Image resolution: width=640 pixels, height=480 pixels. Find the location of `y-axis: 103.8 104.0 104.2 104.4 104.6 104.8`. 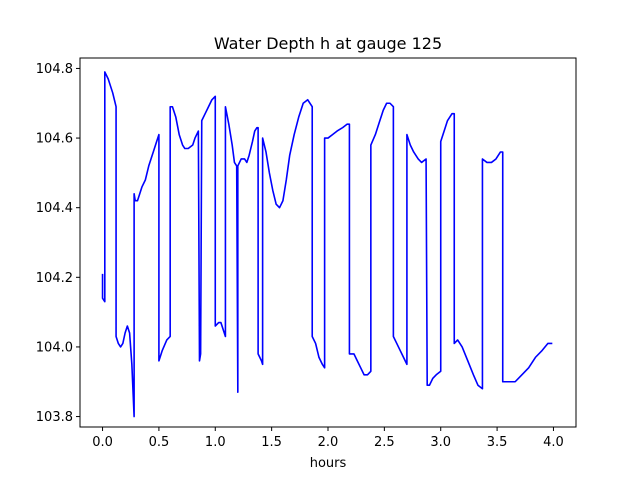

y-axis: 103.8 104.0 104.2 104.4 104.6 104.8 is located at coordinates (58, 243).